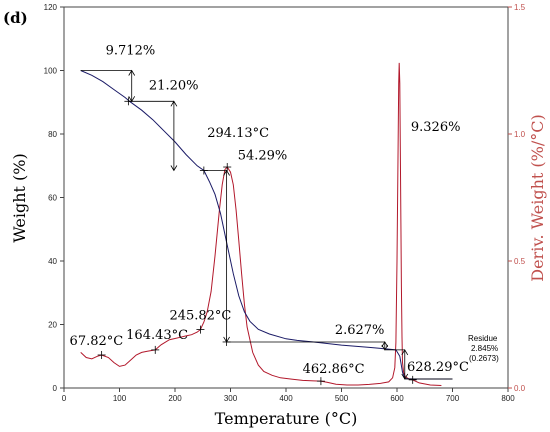 The height and width of the screenshot is (432, 550). I want to click on annotation-loss-54-29: 54.29%, so click(263, 155).